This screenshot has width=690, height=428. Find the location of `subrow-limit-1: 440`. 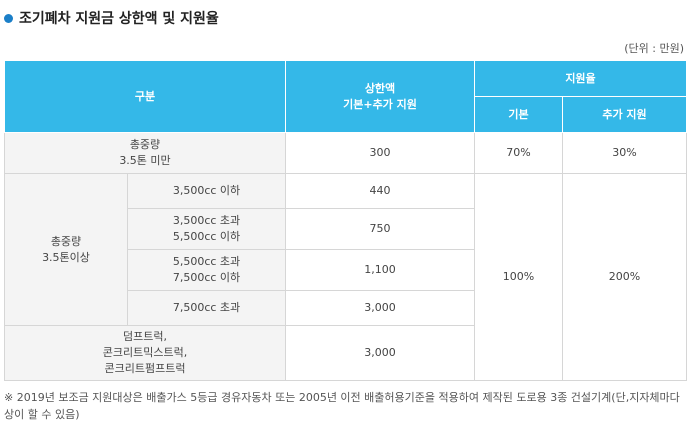

subrow-limit-1: 440 is located at coordinates (380, 191).